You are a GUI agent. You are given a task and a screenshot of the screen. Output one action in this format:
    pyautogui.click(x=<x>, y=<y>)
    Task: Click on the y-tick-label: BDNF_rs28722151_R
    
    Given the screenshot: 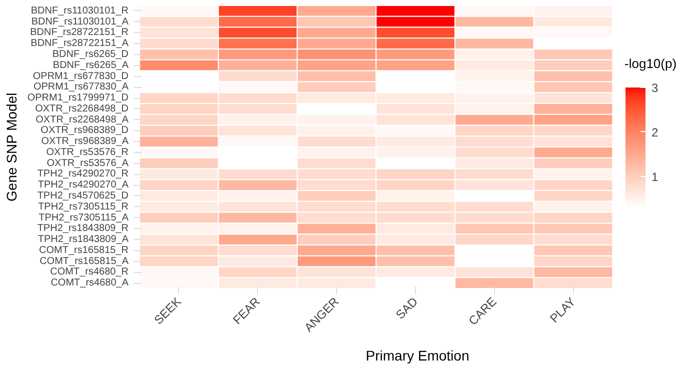 What is the action you would take?
    pyautogui.click(x=79, y=32)
    